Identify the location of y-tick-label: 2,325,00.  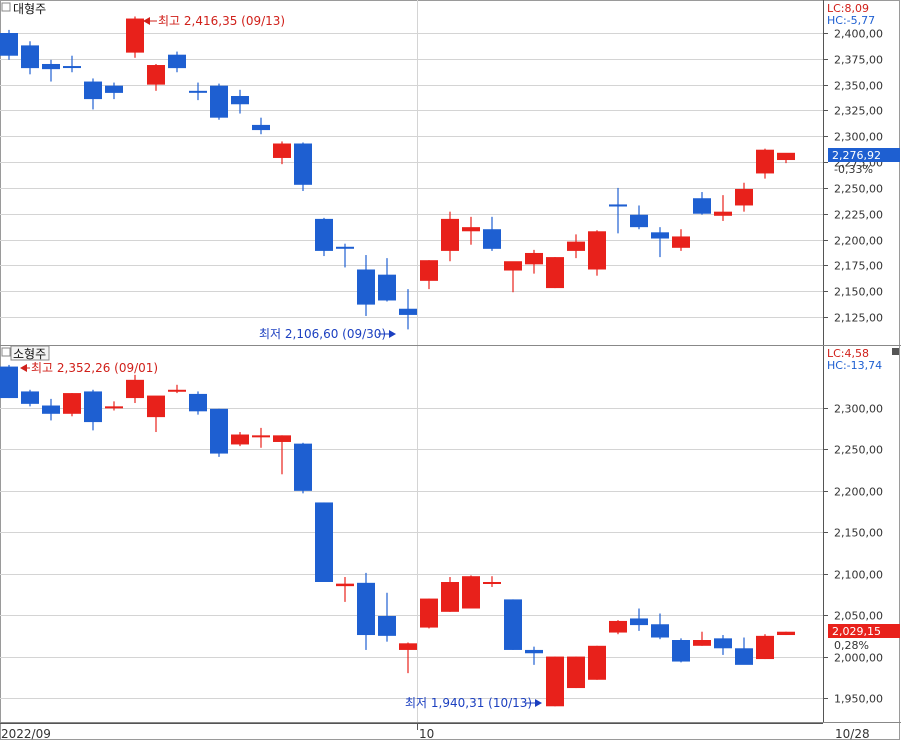
(858, 111).